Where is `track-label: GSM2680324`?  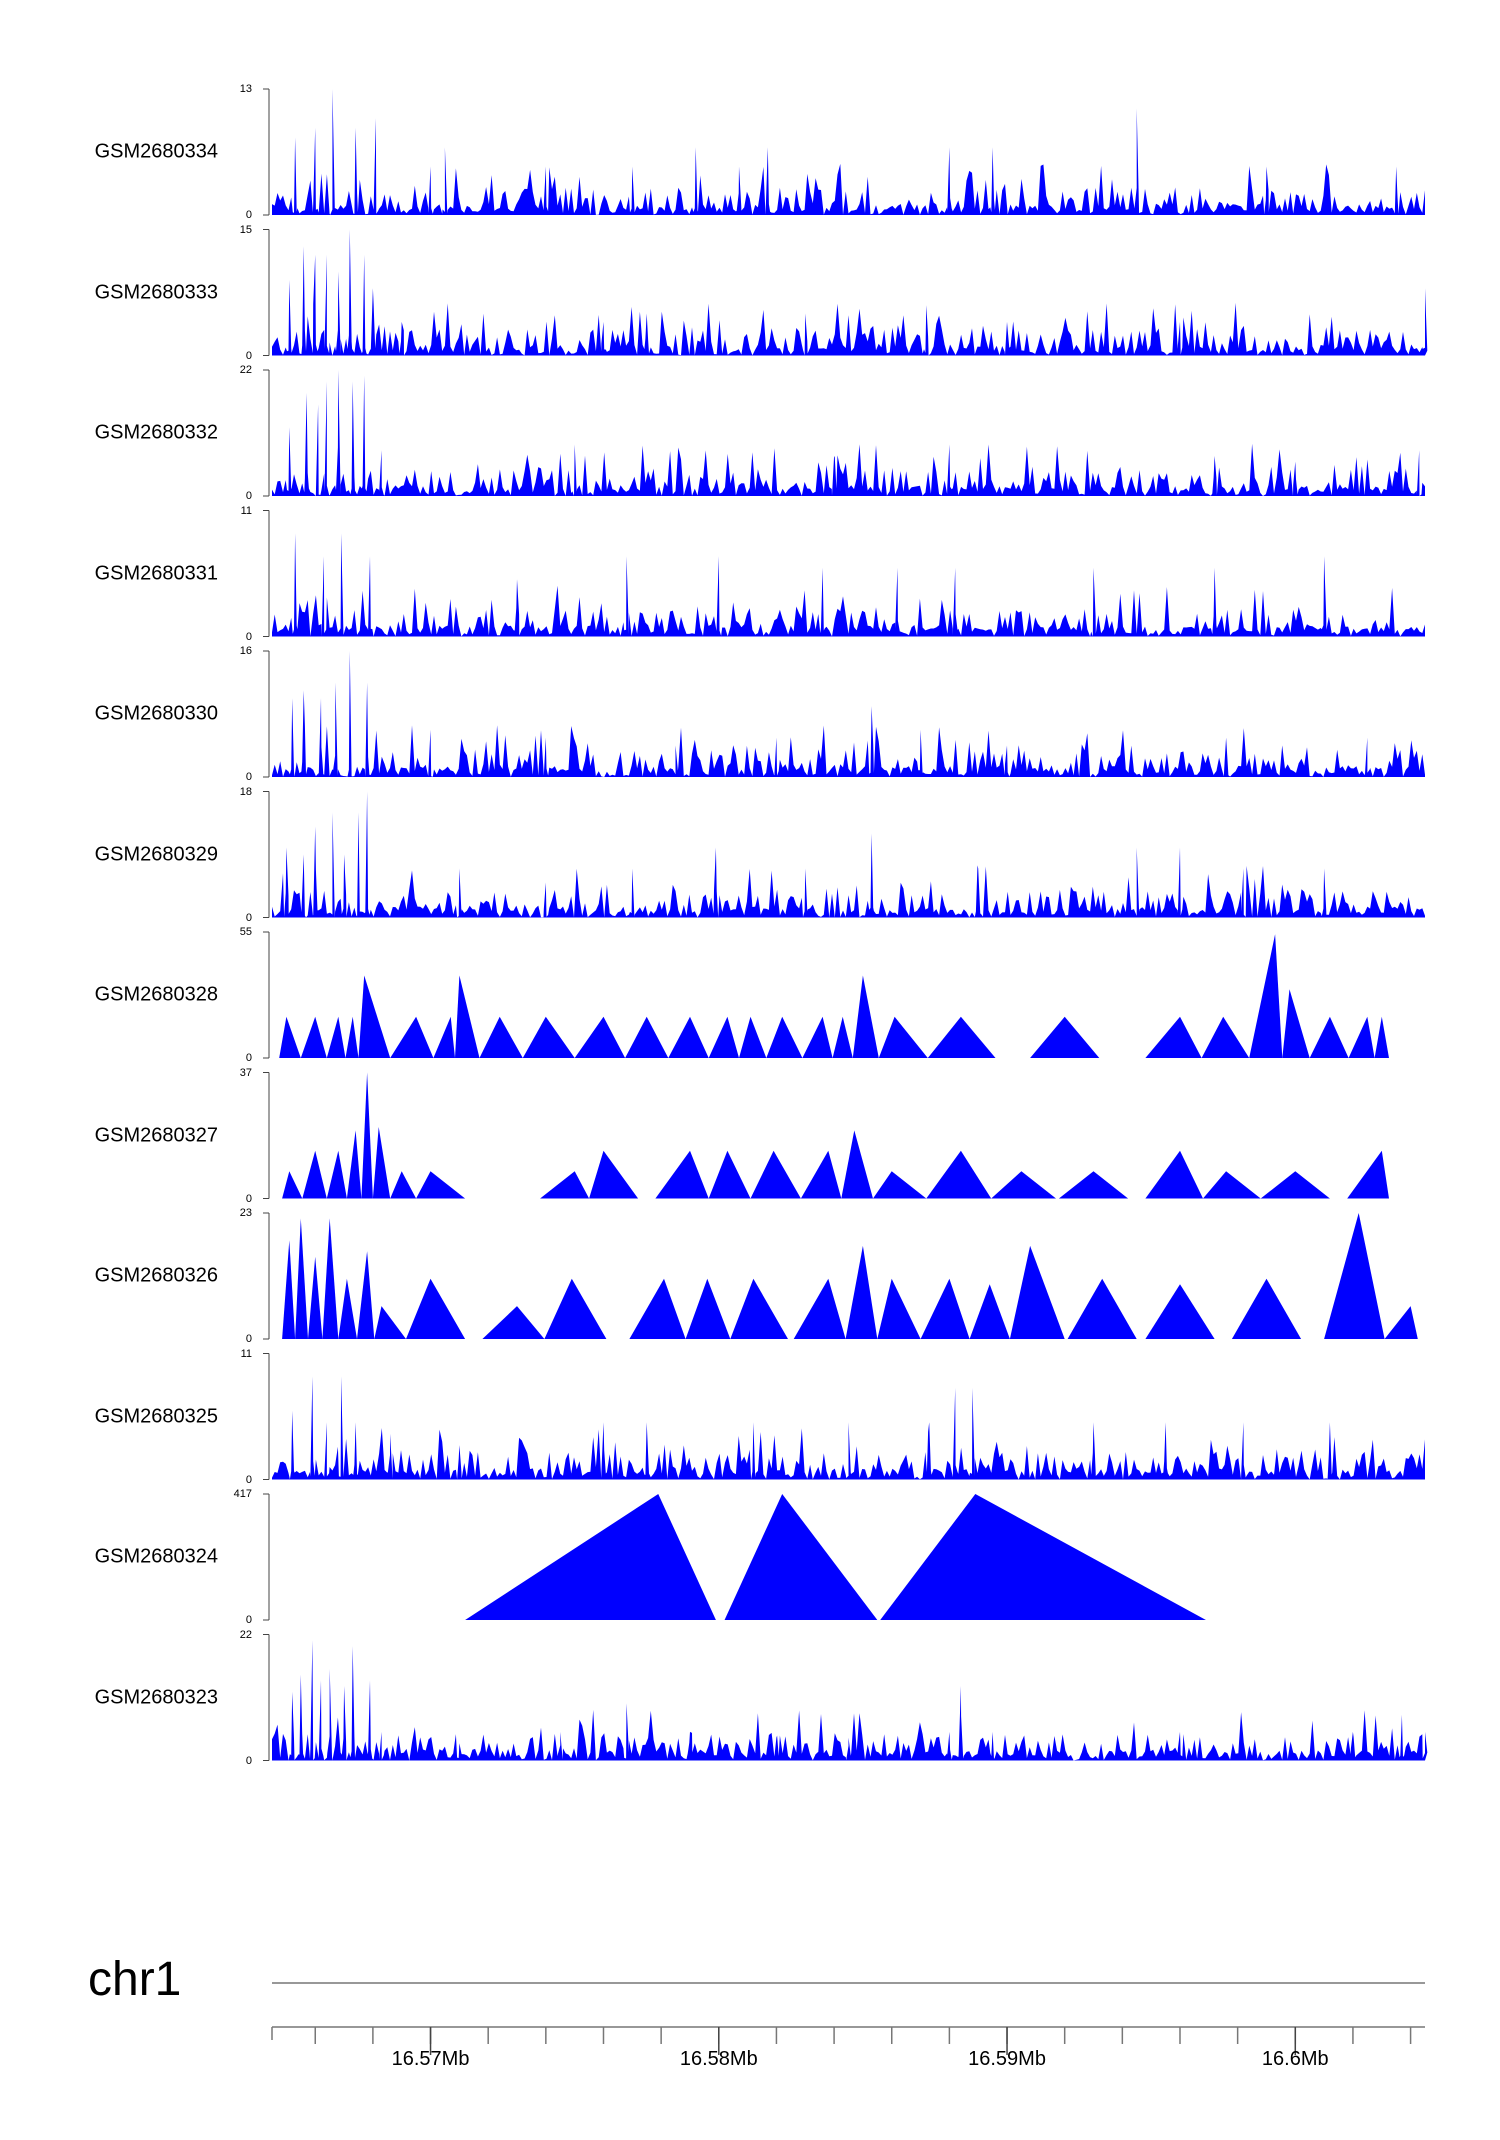 track-label: GSM2680324 is located at coordinates (156, 1556).